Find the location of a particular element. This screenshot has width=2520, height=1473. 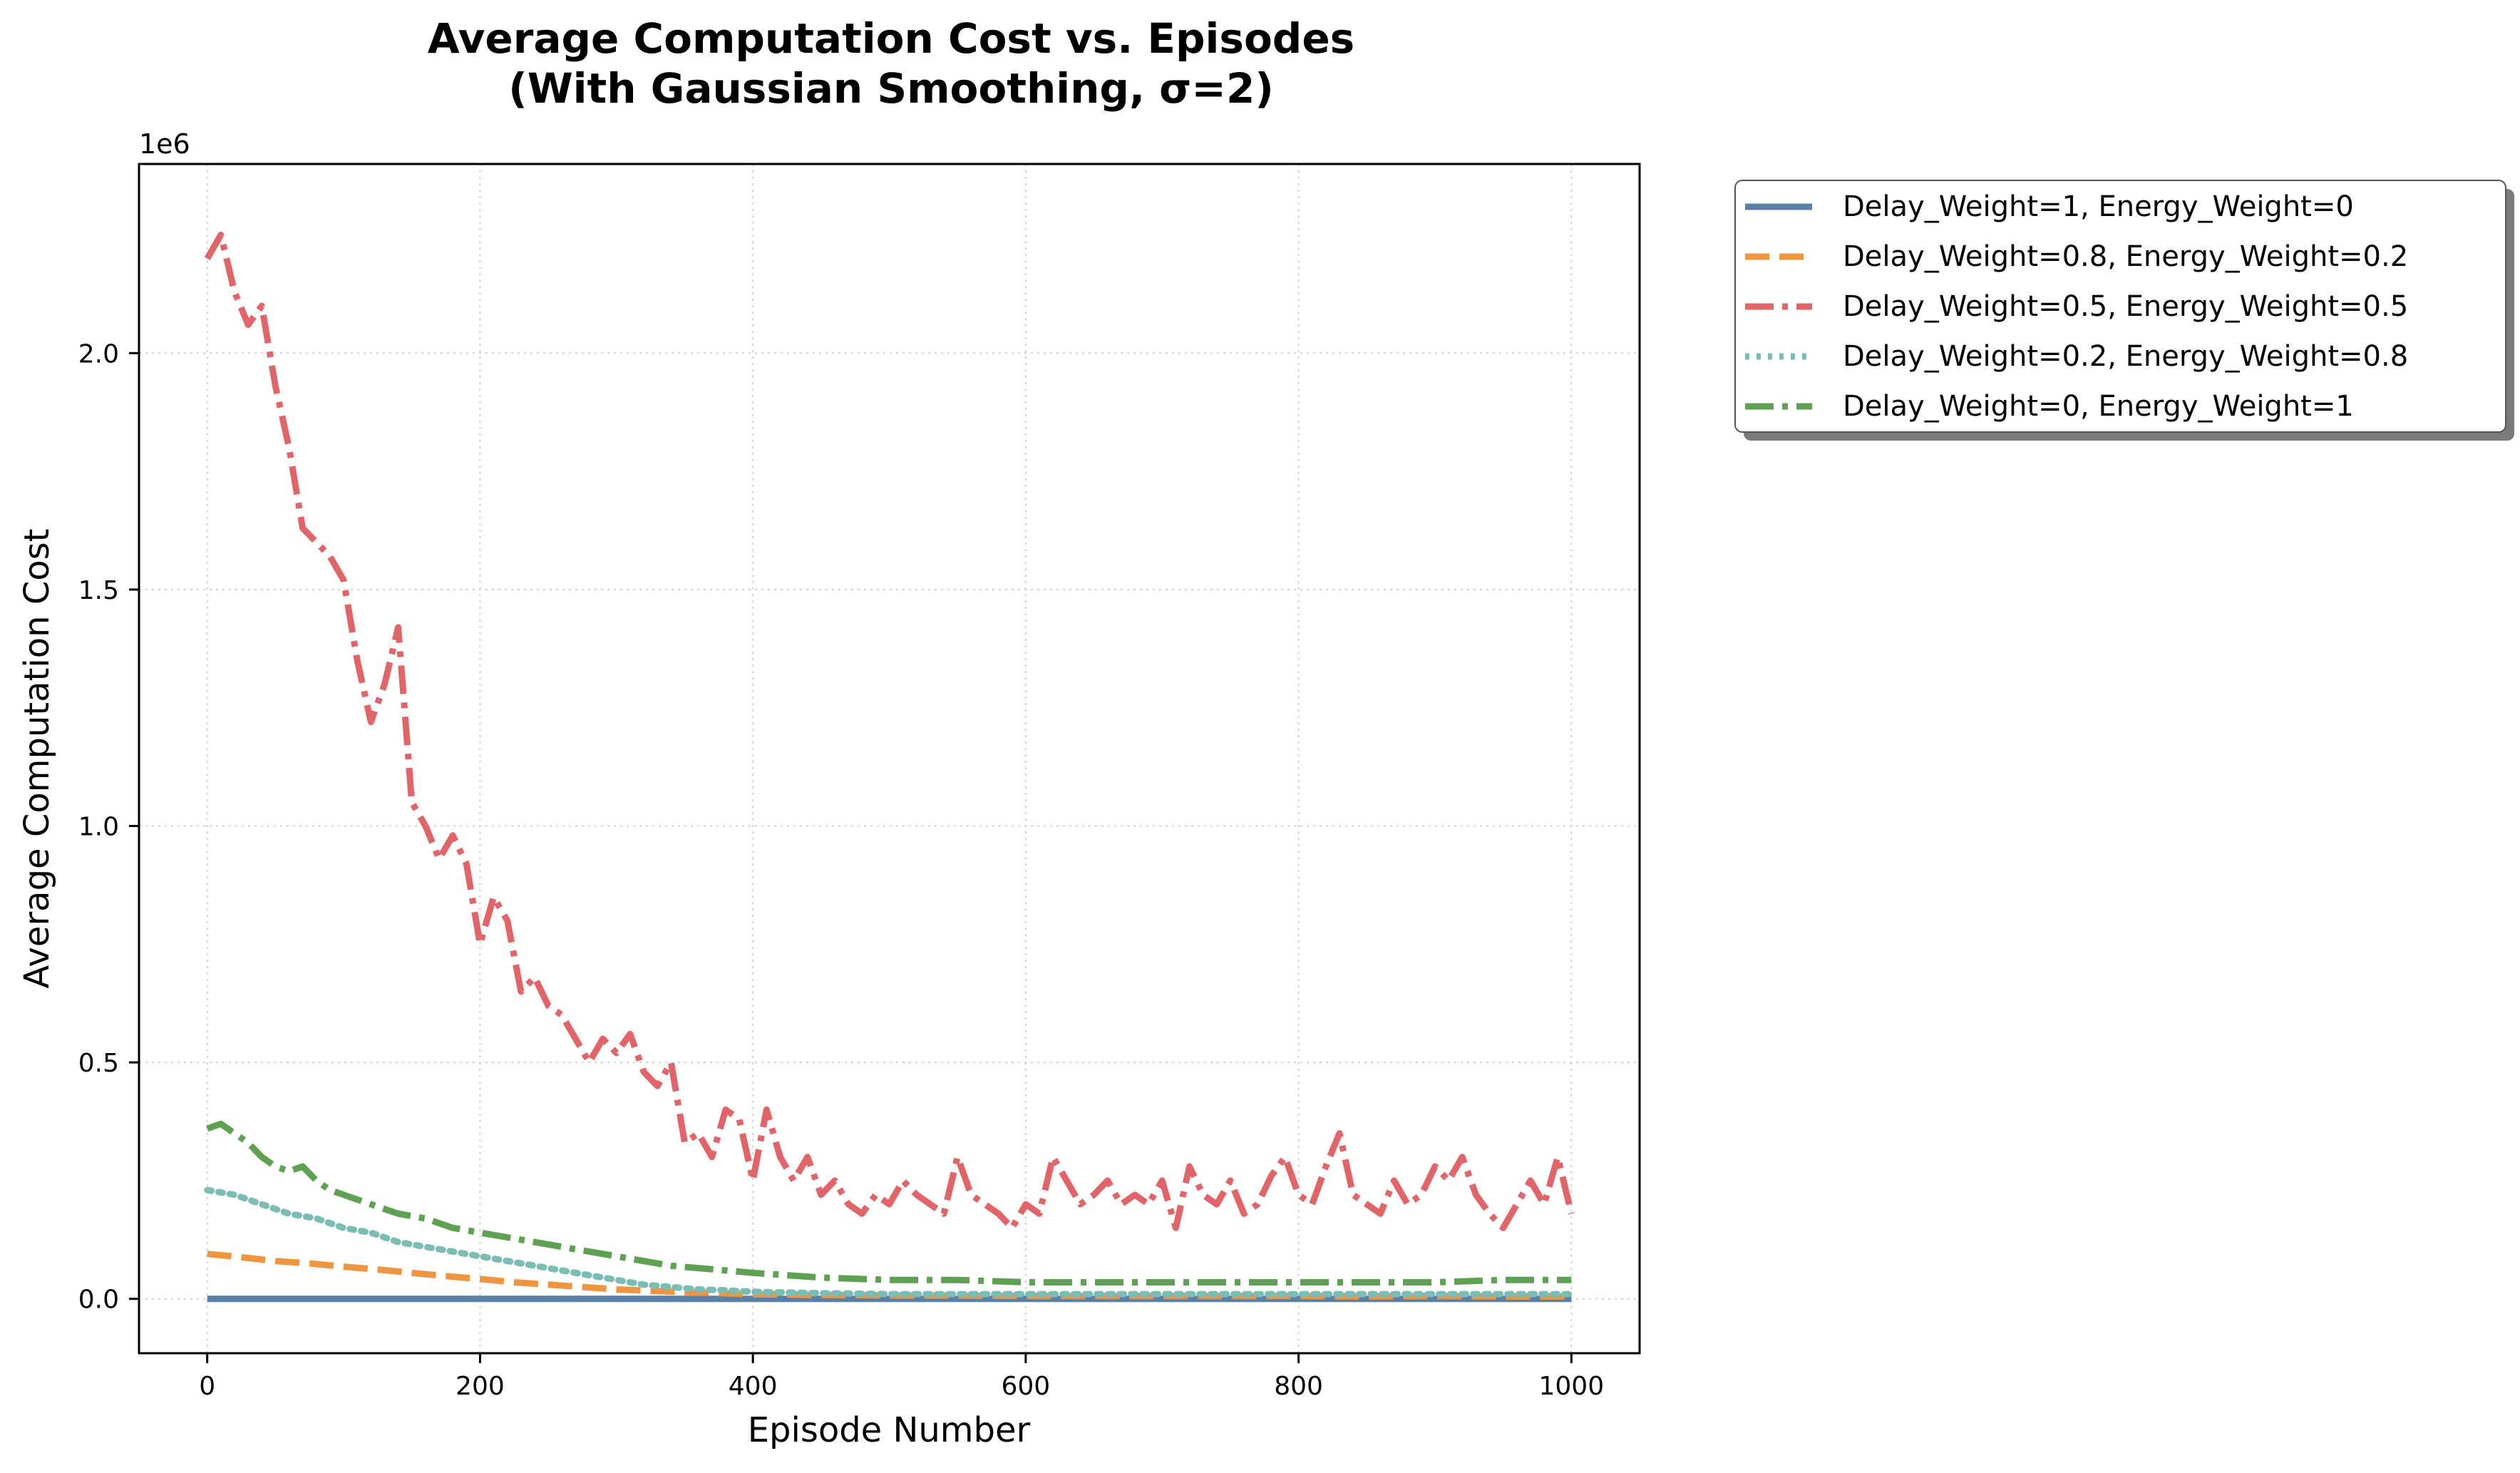

legend-label-3: Delay_Weight=0.5, Energy_Weight=0.5 is located at coordinates (2125, 306).